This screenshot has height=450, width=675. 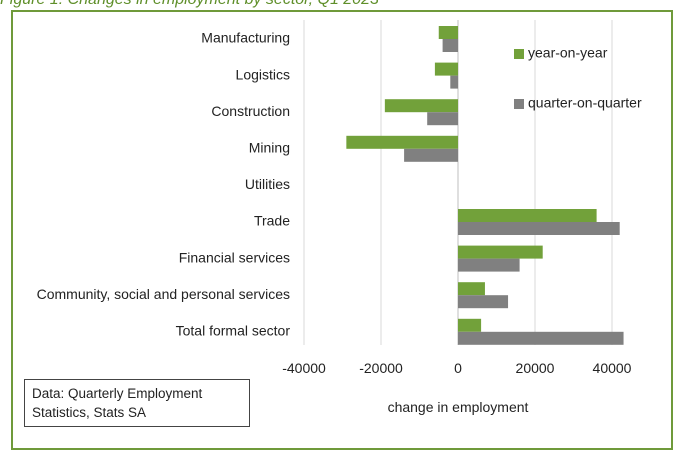 I want to click on x-tick-label: 0, so click(x=458, y=368).